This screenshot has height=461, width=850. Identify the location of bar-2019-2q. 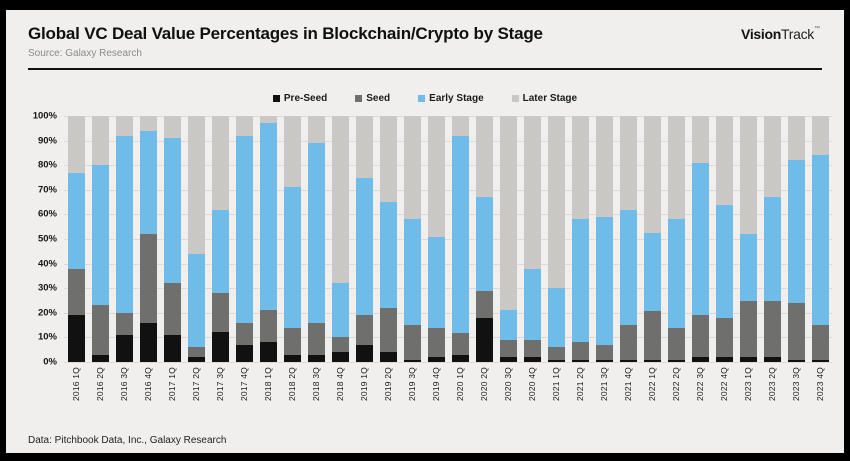
(388, 239).